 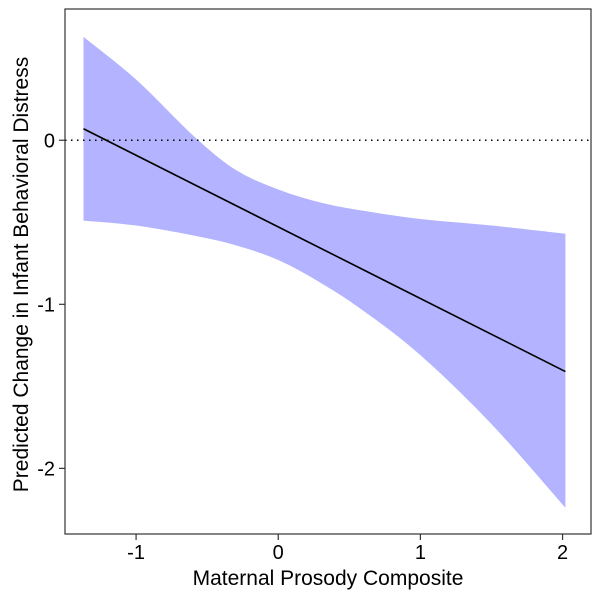 What do you see at coordinates (46, 469) in the screenshot?
I see `y-tick-label: -2` at bounding box center [46, 469].